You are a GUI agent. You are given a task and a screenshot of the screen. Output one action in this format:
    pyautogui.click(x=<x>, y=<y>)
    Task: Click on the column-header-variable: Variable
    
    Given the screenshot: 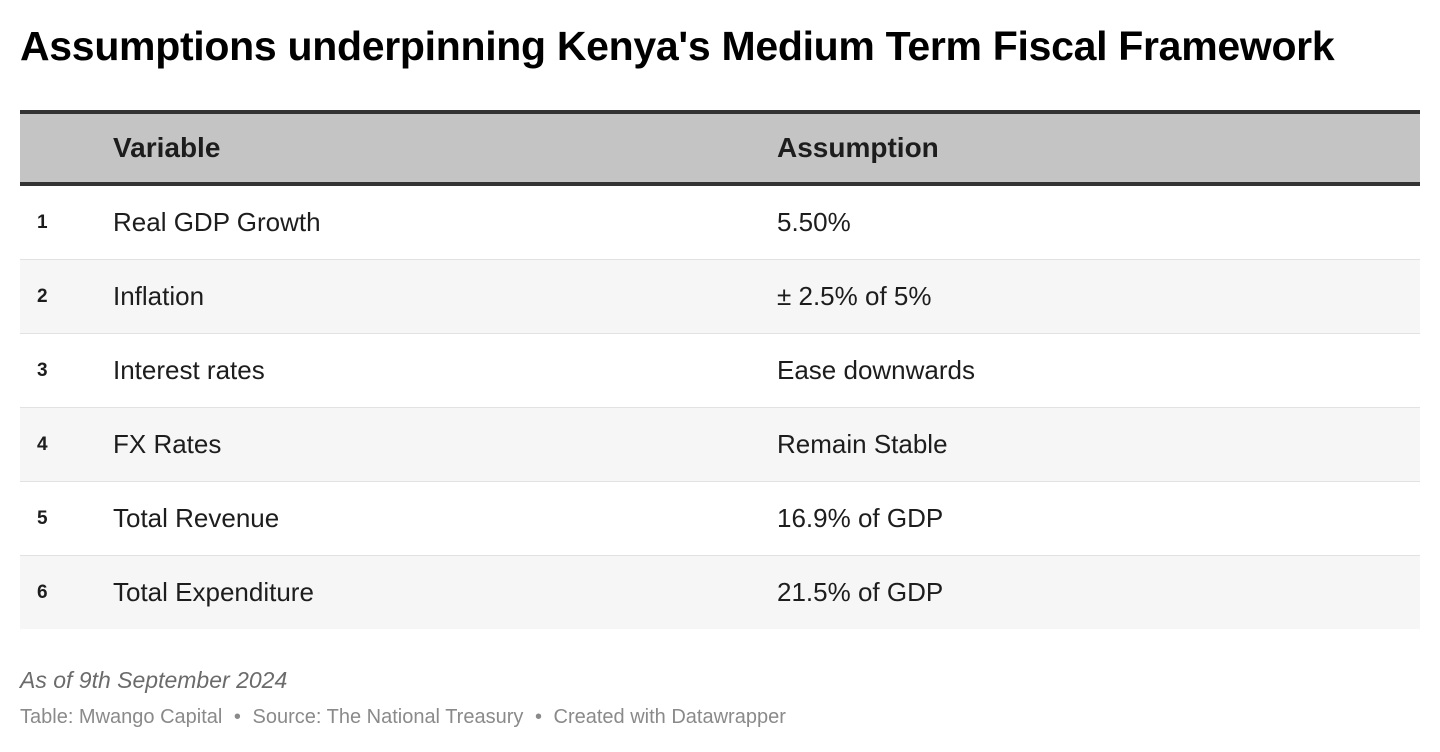 What is the action you would take?
    pyautogui.click(x=167, y=147)
    